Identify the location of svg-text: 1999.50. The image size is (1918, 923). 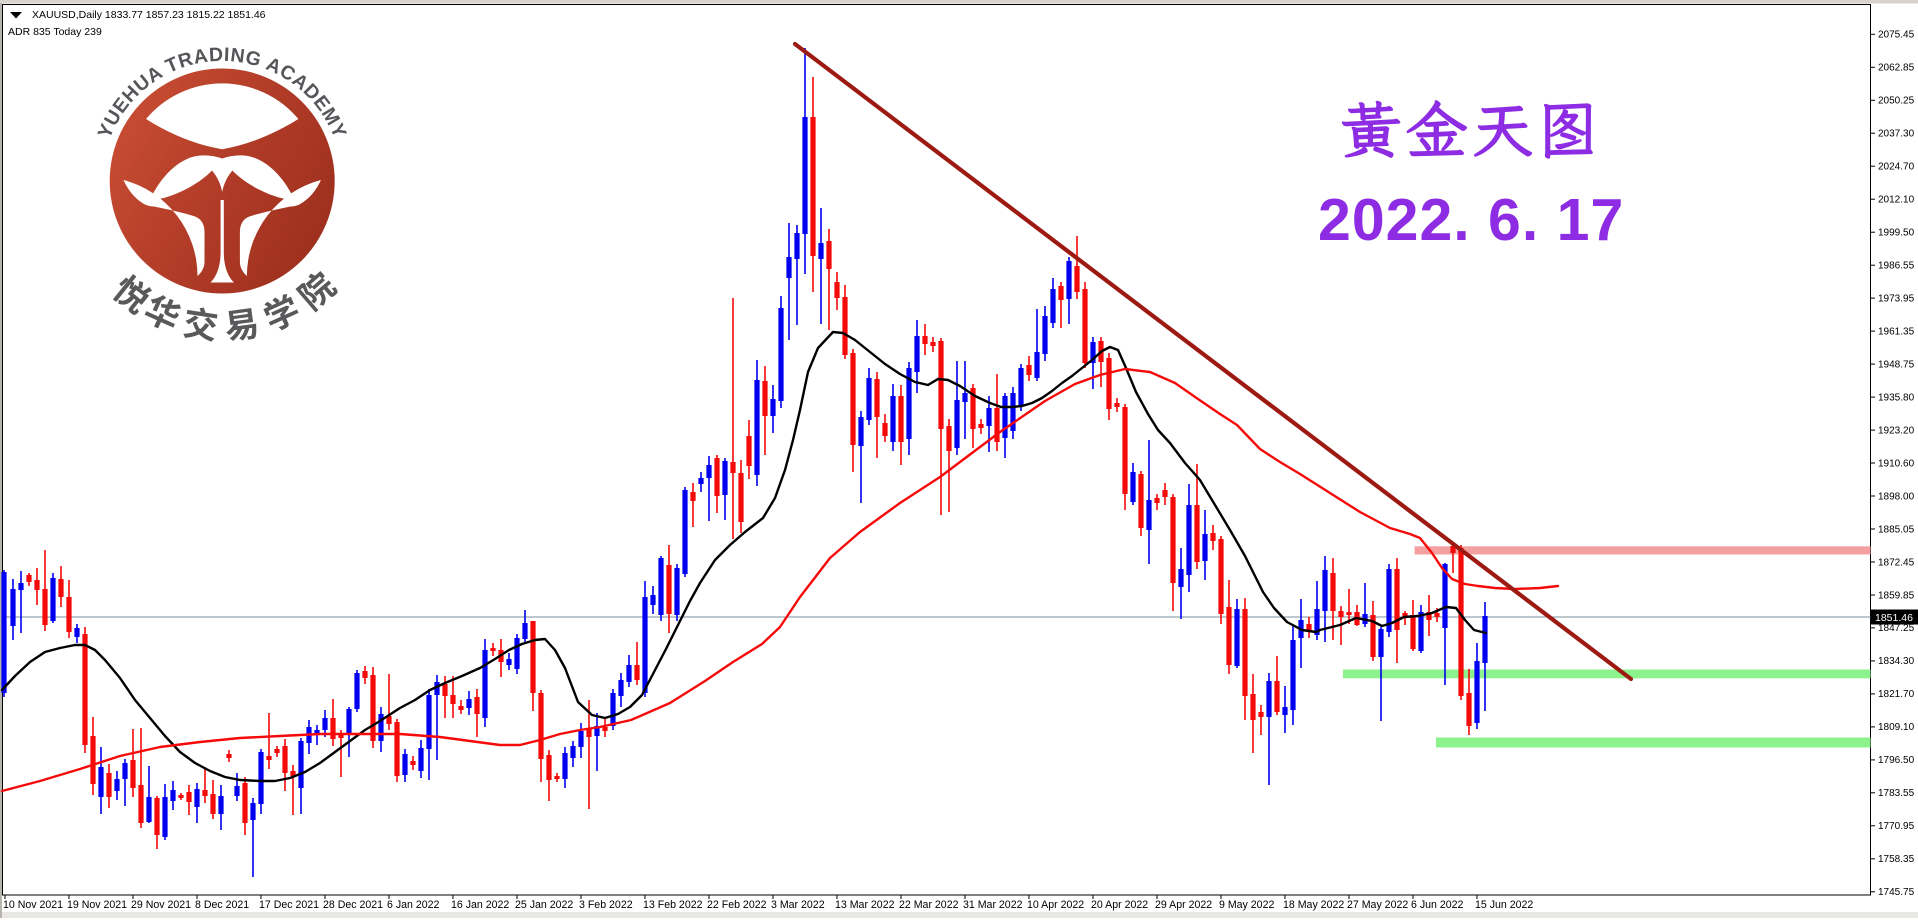
(1896, 233).